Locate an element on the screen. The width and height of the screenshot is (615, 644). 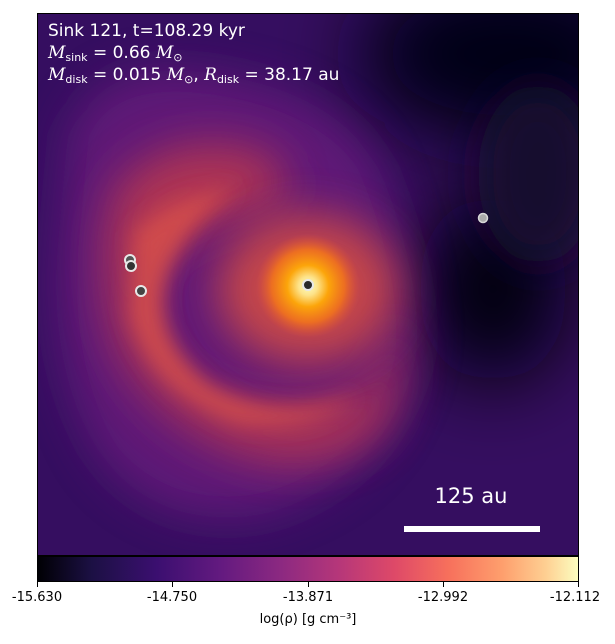
scale-bar-label: 125 au is located at coordinates (471, 496).